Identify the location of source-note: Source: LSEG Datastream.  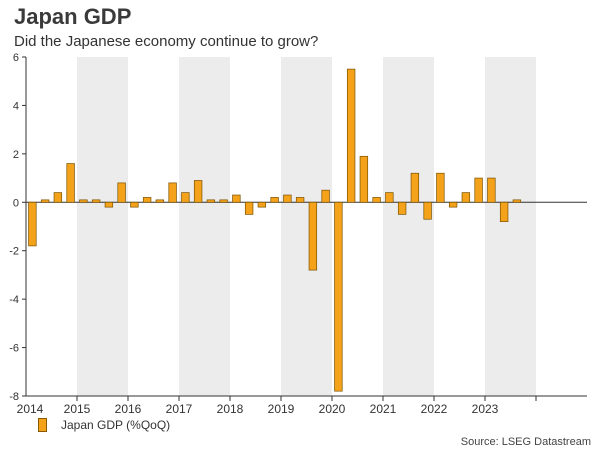
(525, 442).